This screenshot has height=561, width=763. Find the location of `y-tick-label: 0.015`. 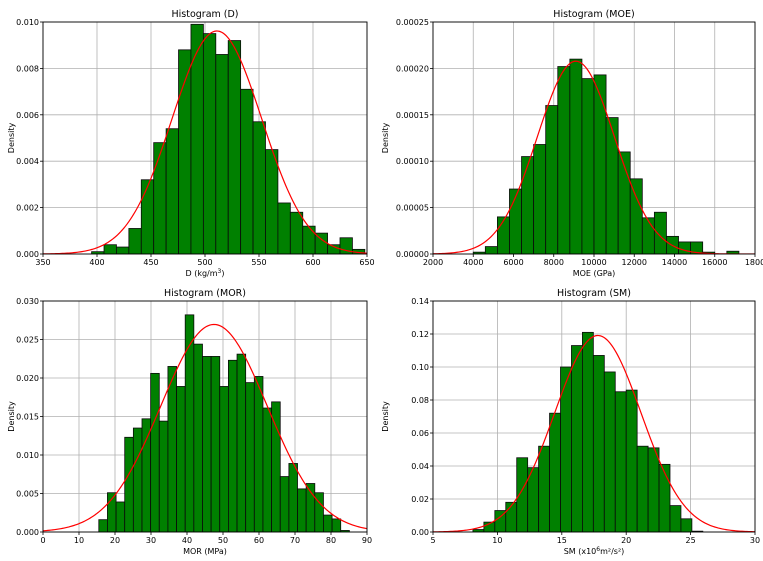

y-tick-label: 0.015 is located at coordinates (27, 417).